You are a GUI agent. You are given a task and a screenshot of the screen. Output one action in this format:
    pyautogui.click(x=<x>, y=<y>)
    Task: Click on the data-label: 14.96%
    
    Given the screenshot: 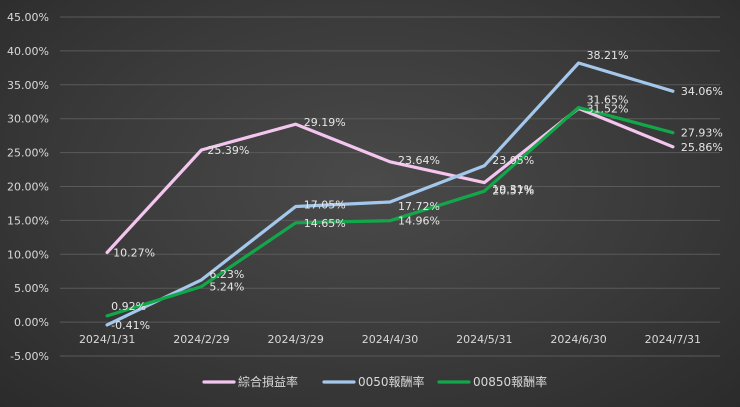 What is the action you would take?
    pyautogui.click(x=419, y=221)
    